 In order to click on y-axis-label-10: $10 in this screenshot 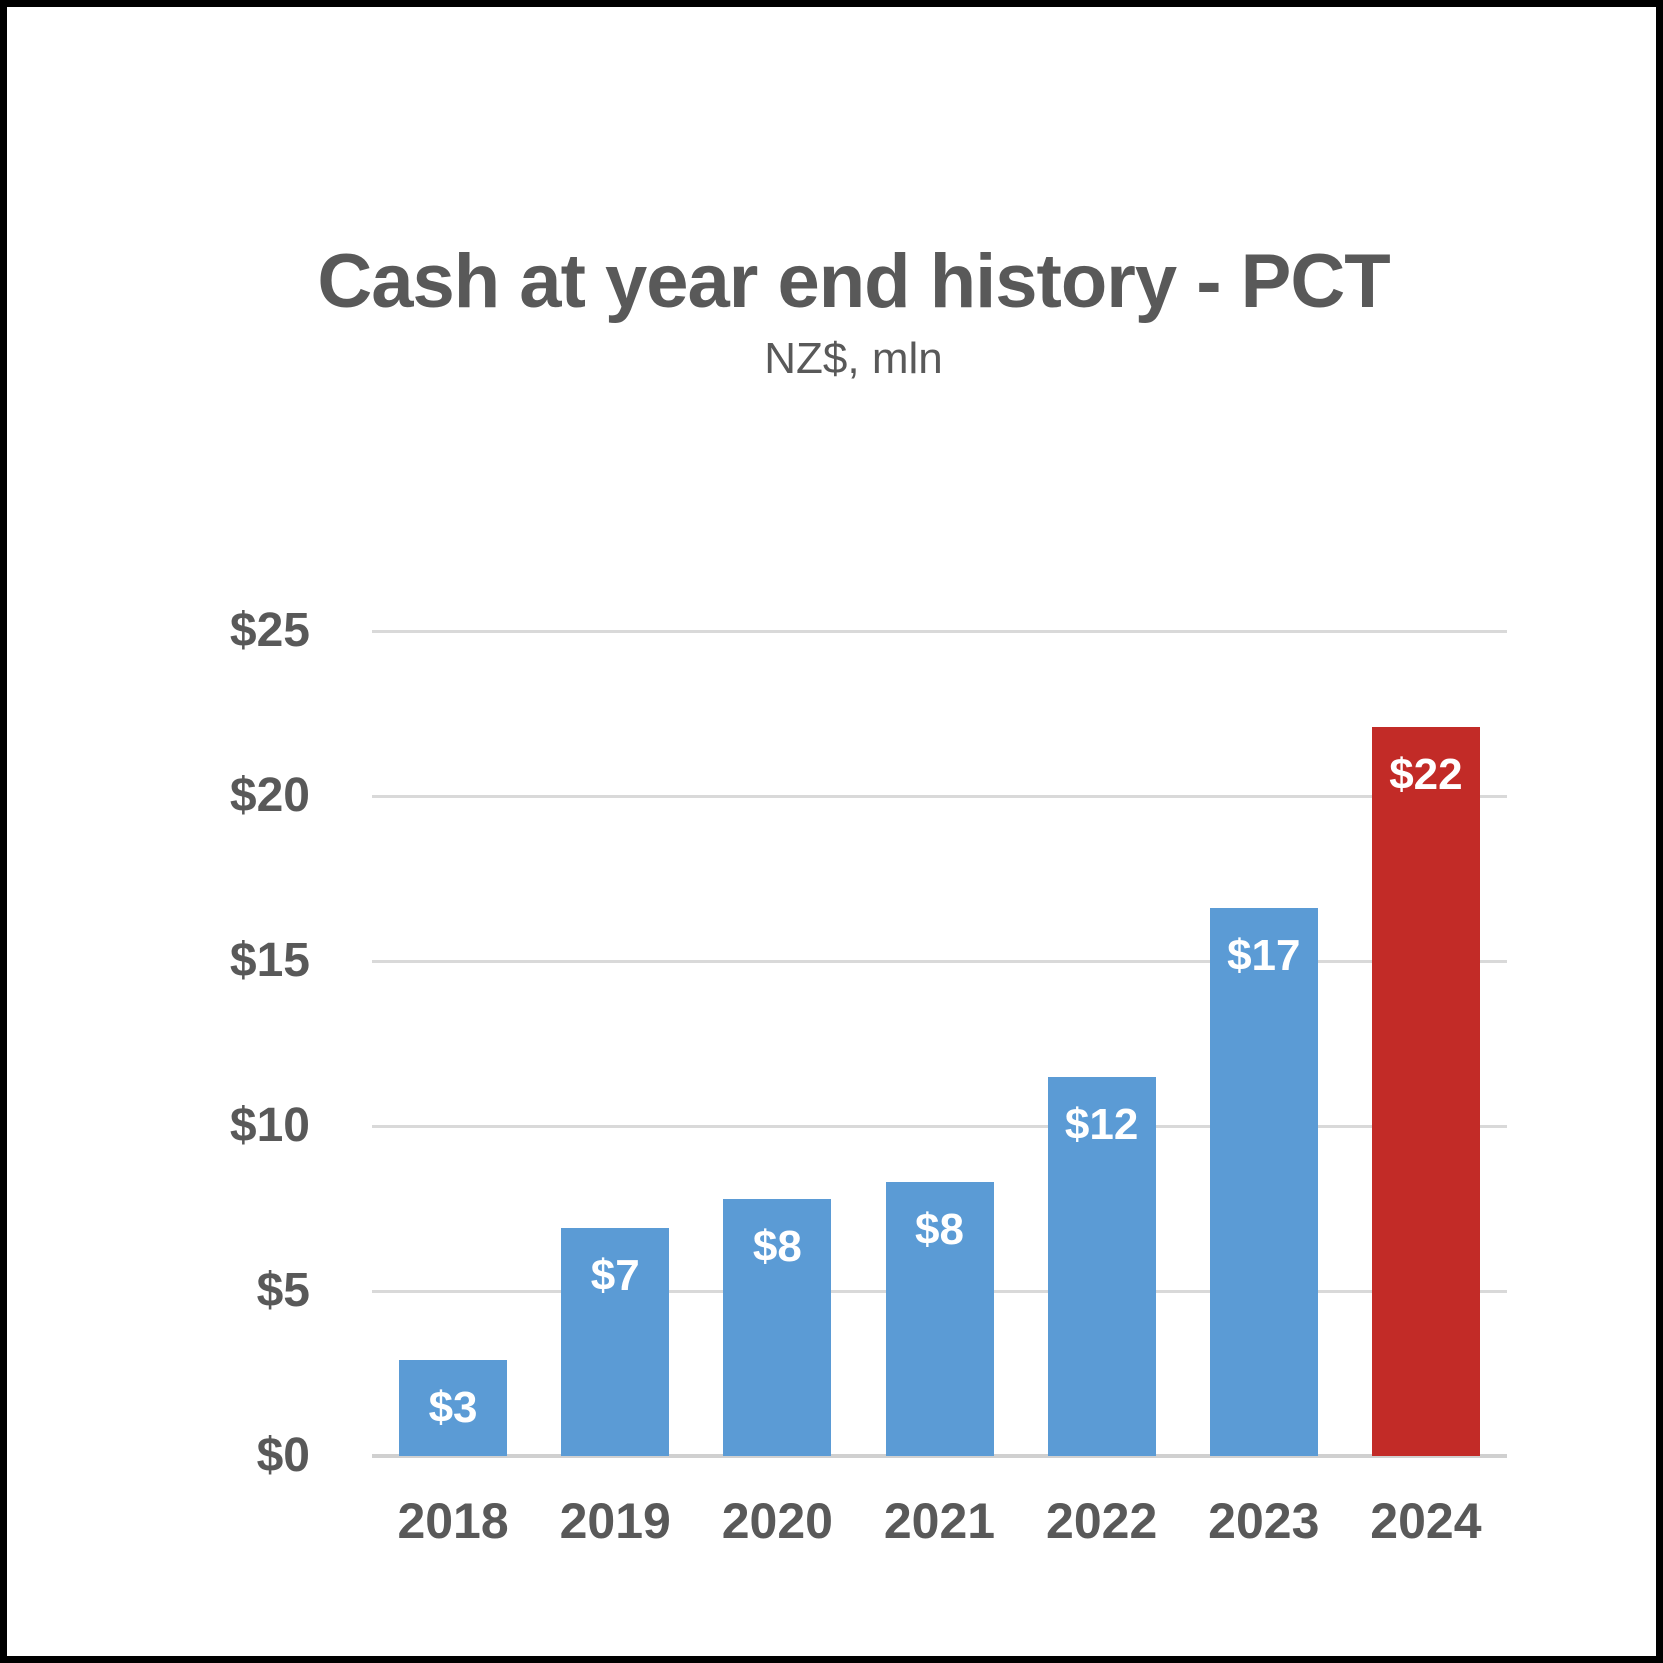, I will do `click(269, 1125)`.